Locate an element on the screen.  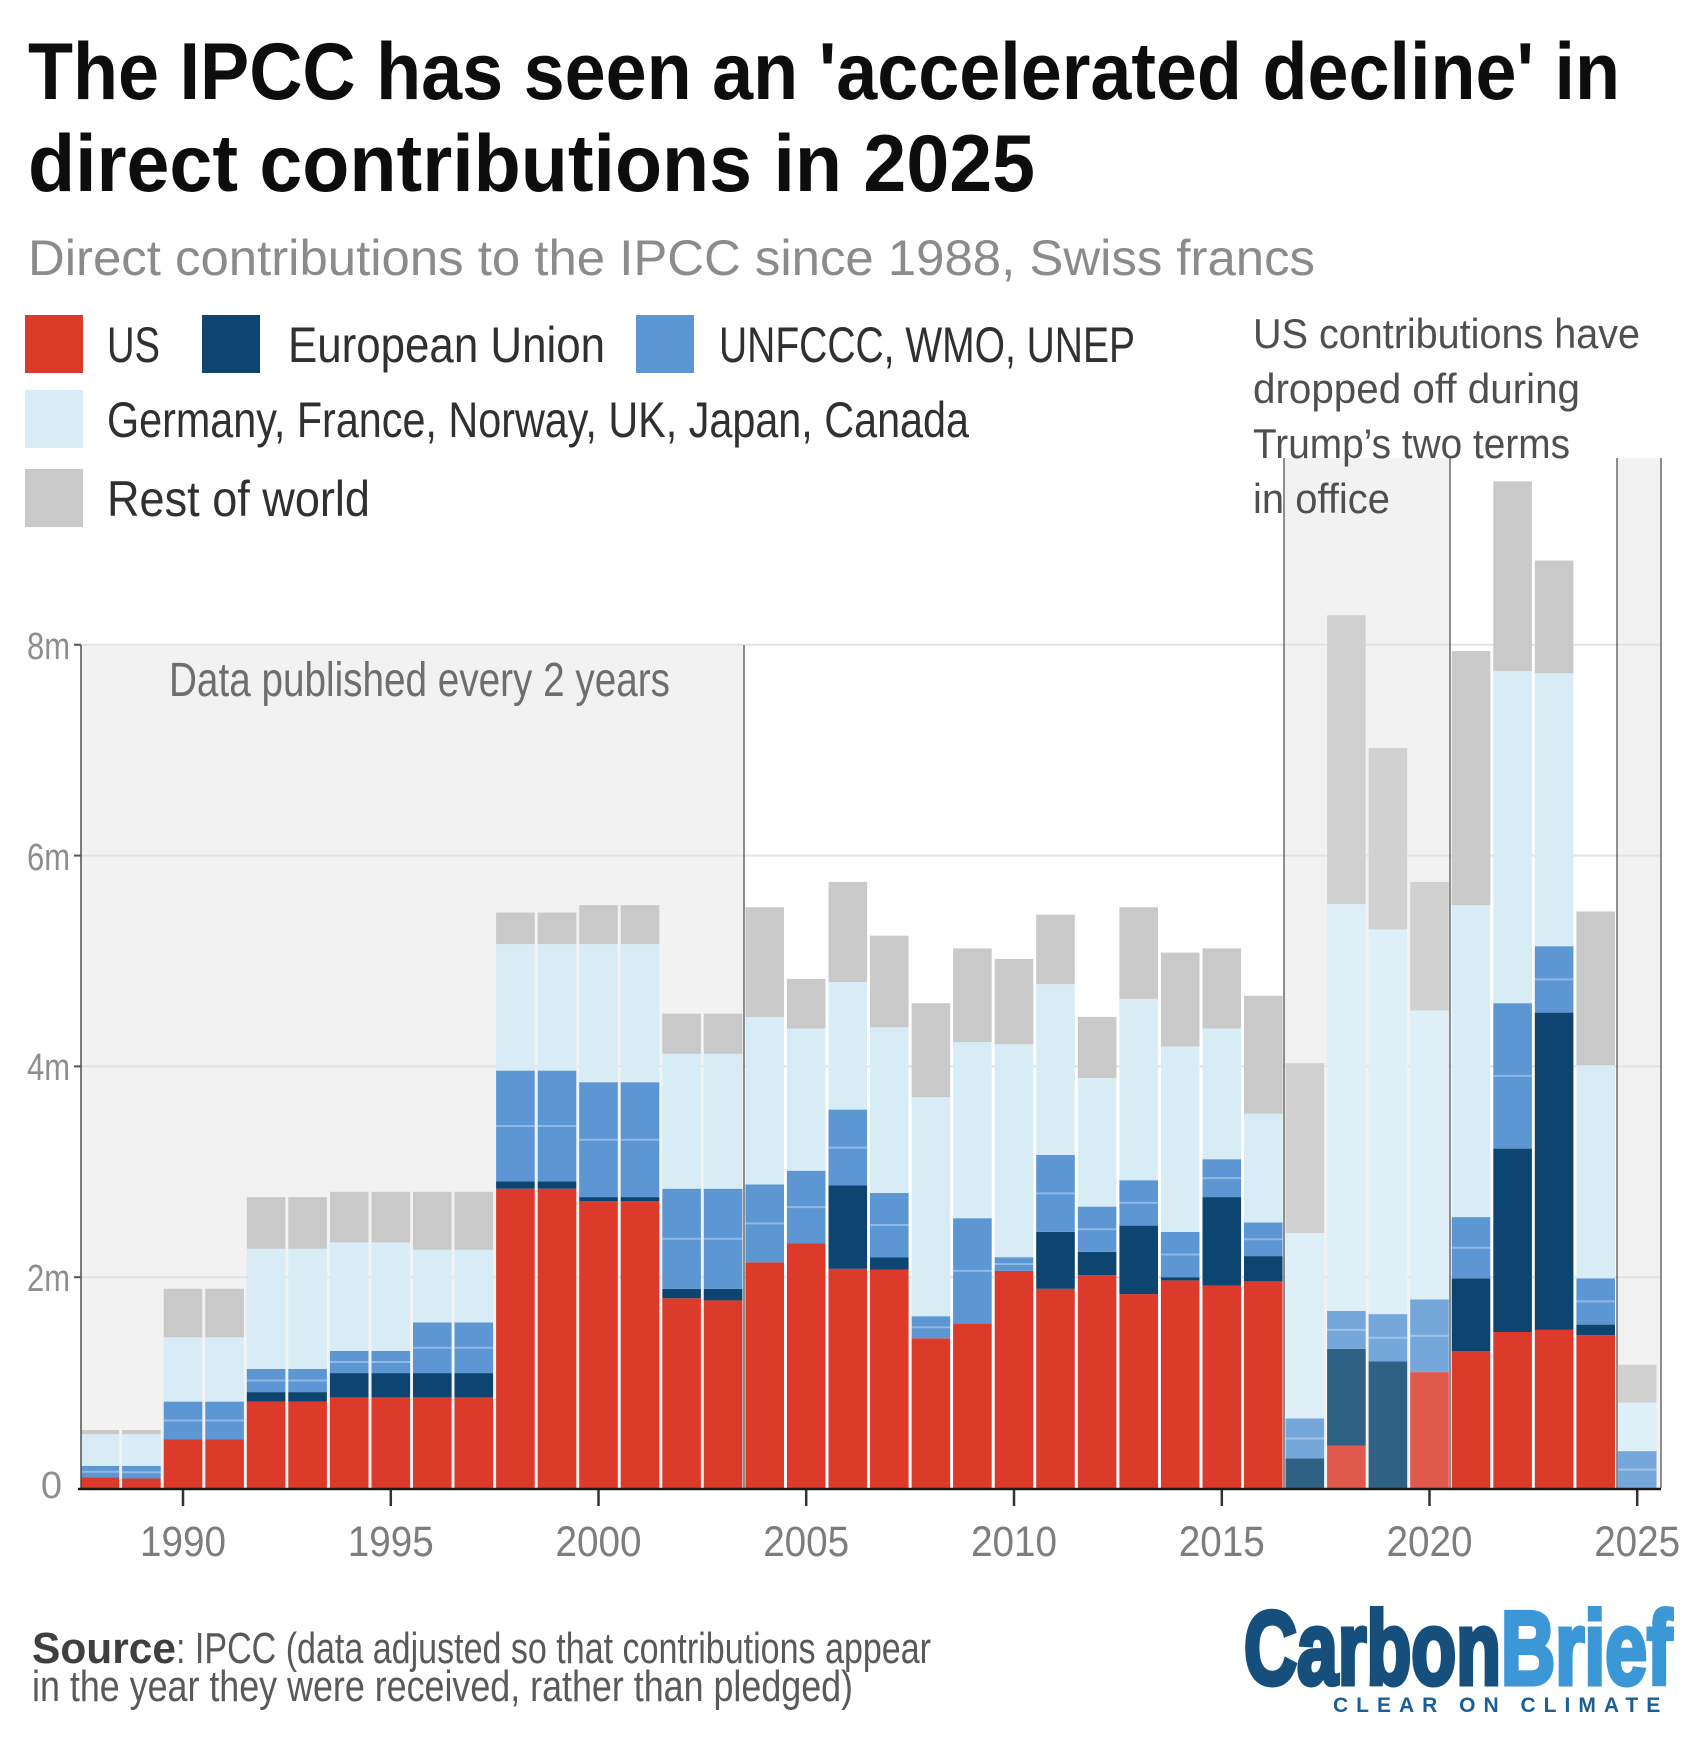
svg-text: 2015 is located at coordinates (1222, 1542).